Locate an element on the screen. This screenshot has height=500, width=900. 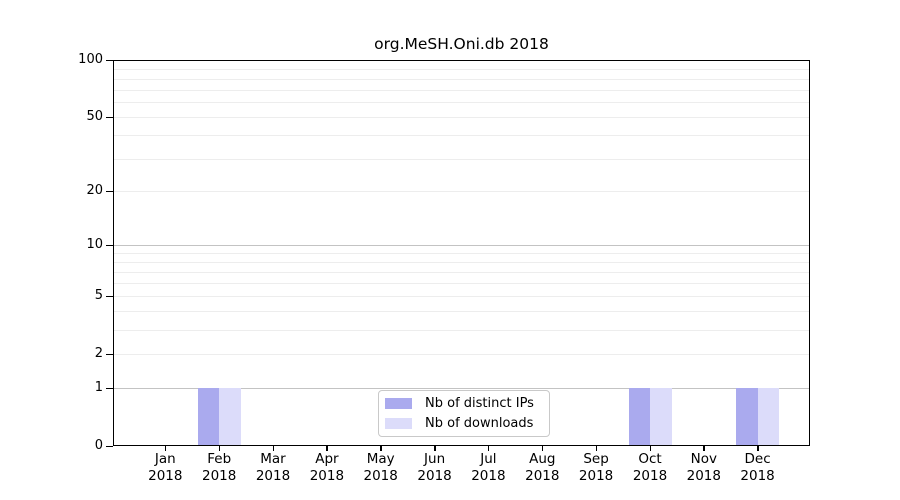
y-tick-label: 10 is located at coordinates (94, 245).